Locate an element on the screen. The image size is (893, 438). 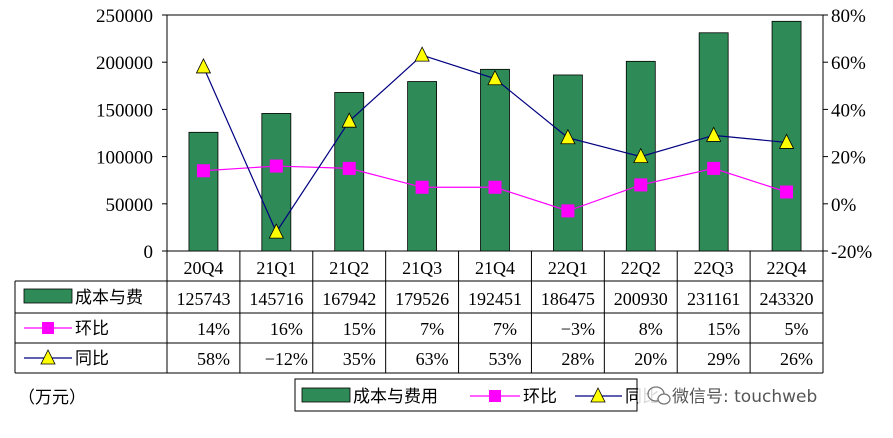
left-tick-label: 50000 is located at coordinates (130, 205).